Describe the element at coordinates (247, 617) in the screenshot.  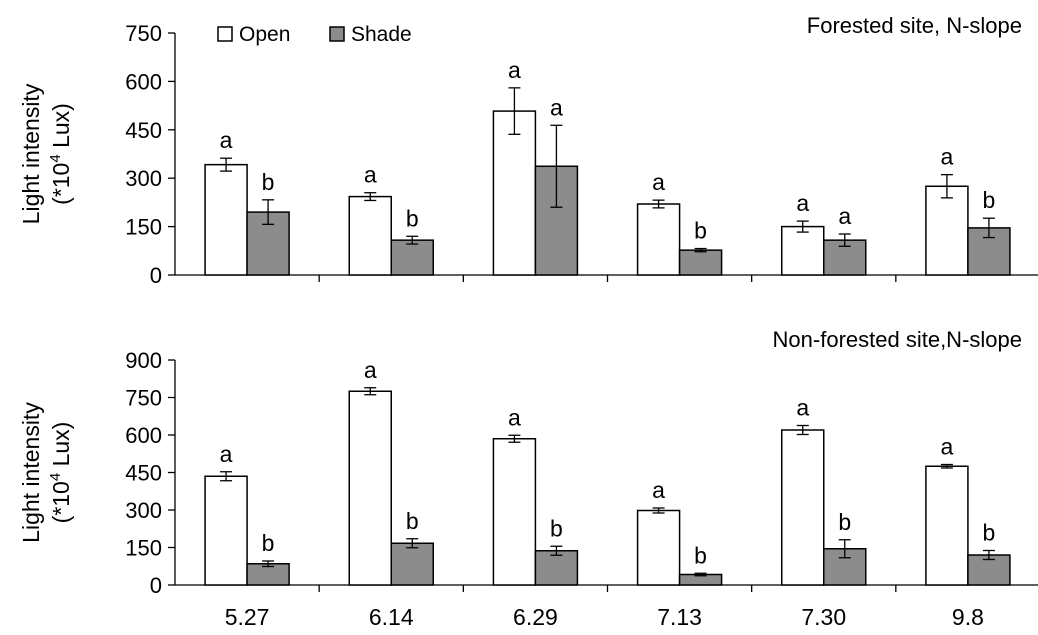
I see `x-tick-label: 5.27` at that location.